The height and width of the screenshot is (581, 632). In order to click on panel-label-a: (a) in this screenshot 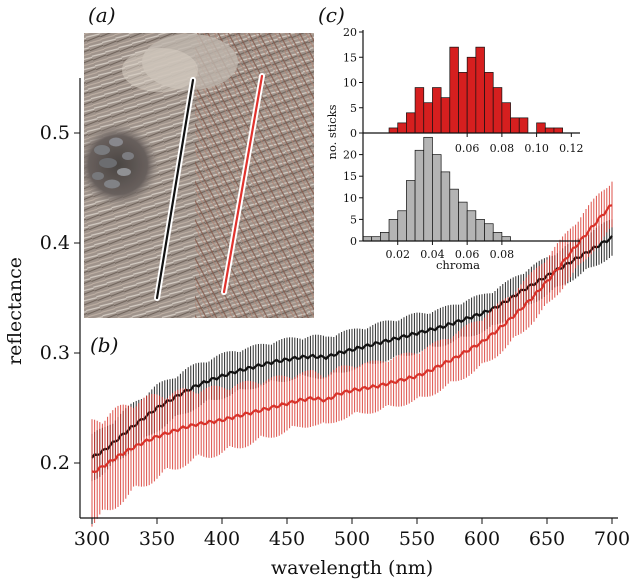, I will do `click(102, 15)`.